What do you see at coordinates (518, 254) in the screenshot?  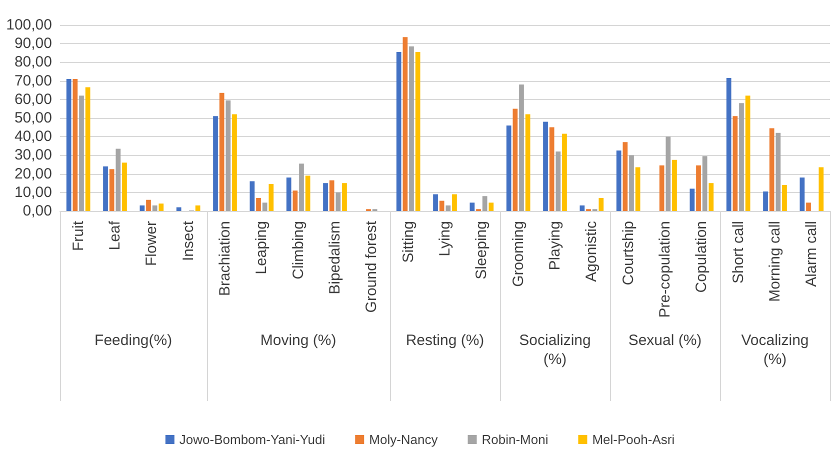 I see `x-tick-label: Grooming` at bounding box center [518, 254].